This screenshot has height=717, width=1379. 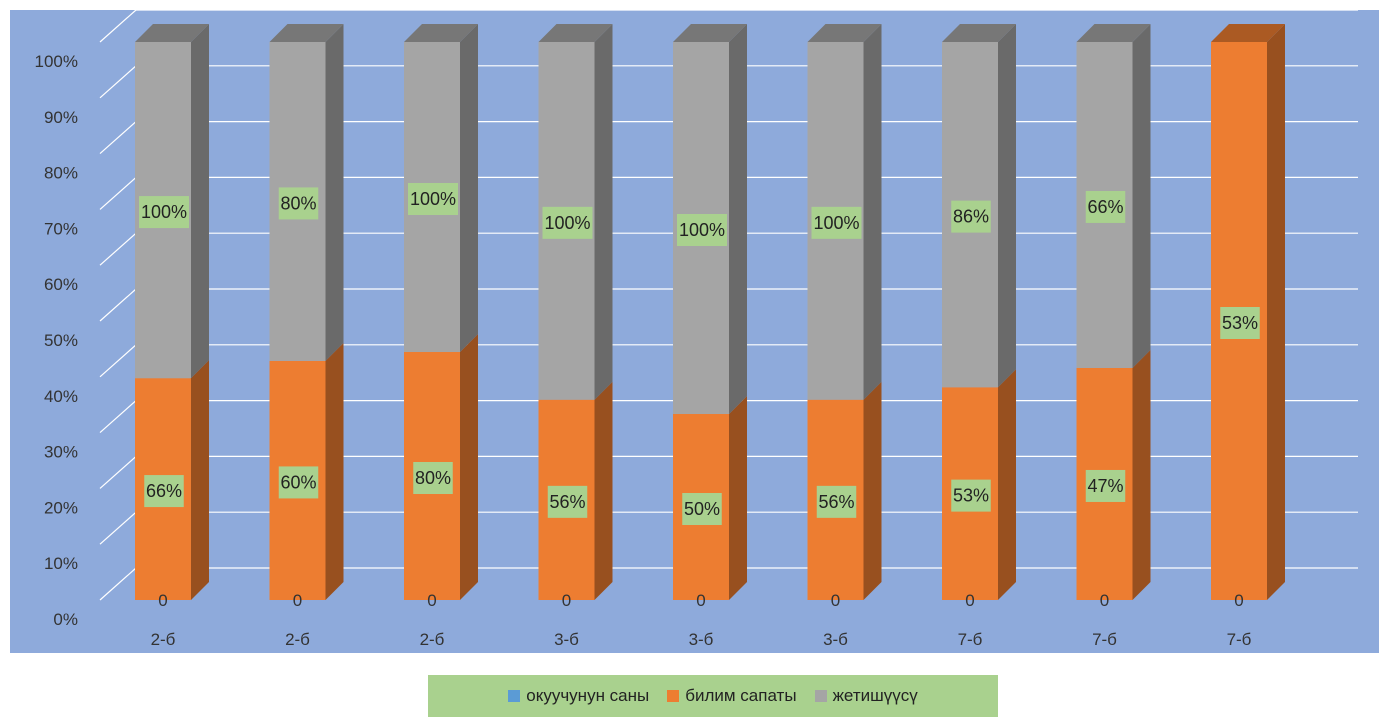 I want to click on data-label-1-1: 60%, so click(x=298, y=482).